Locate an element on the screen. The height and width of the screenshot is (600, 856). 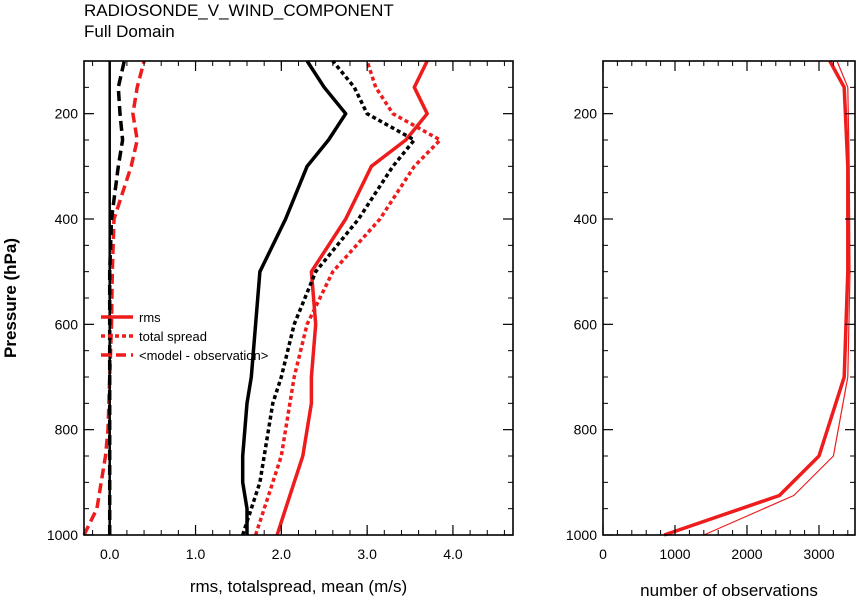
x-tick-label: 1.0 is located at coordinates (196, 554).